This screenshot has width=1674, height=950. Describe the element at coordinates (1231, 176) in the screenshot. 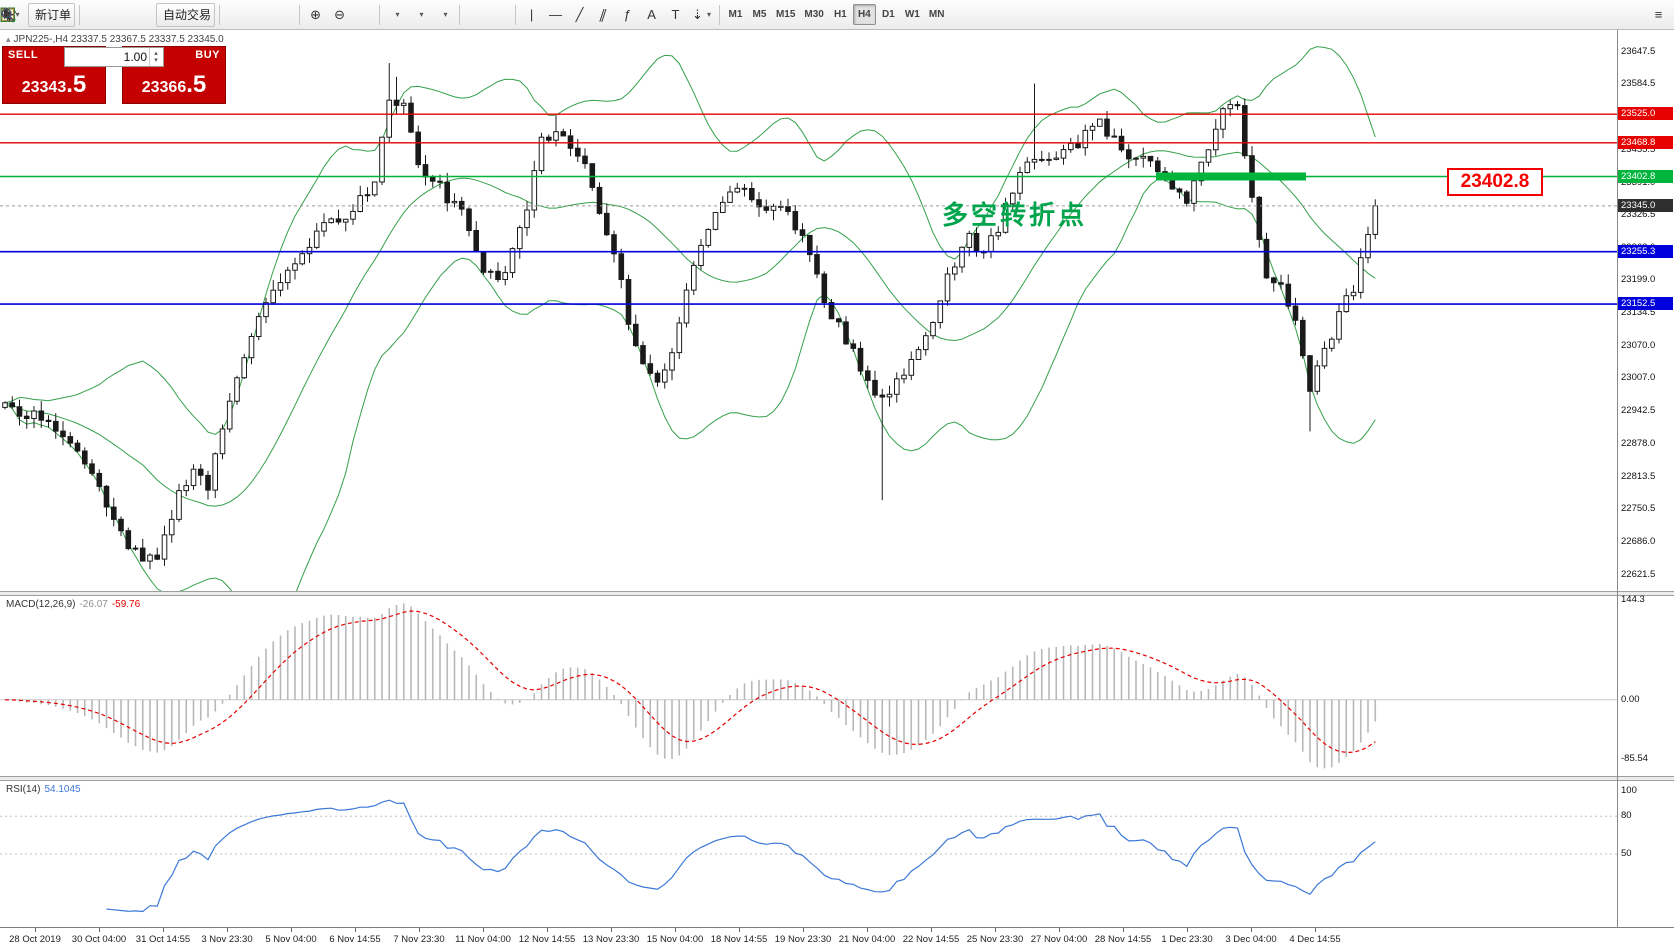

I see `thick-line-segment` at that location.